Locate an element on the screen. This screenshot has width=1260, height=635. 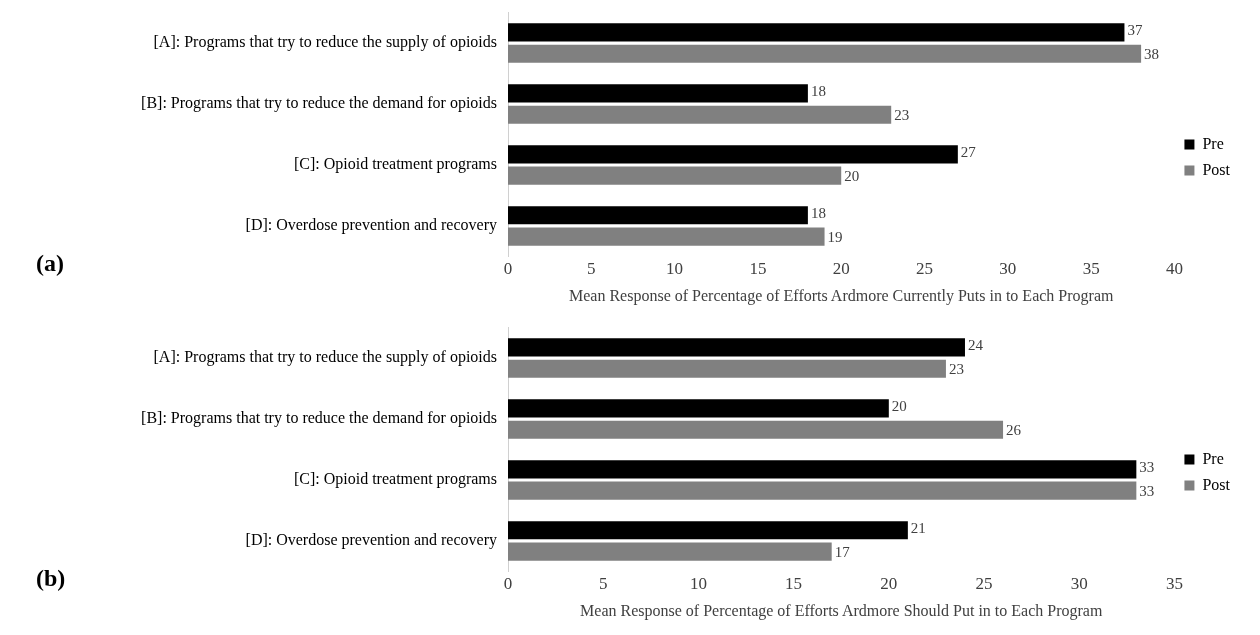
data-label: 27 is located at coordinates (968, 151).